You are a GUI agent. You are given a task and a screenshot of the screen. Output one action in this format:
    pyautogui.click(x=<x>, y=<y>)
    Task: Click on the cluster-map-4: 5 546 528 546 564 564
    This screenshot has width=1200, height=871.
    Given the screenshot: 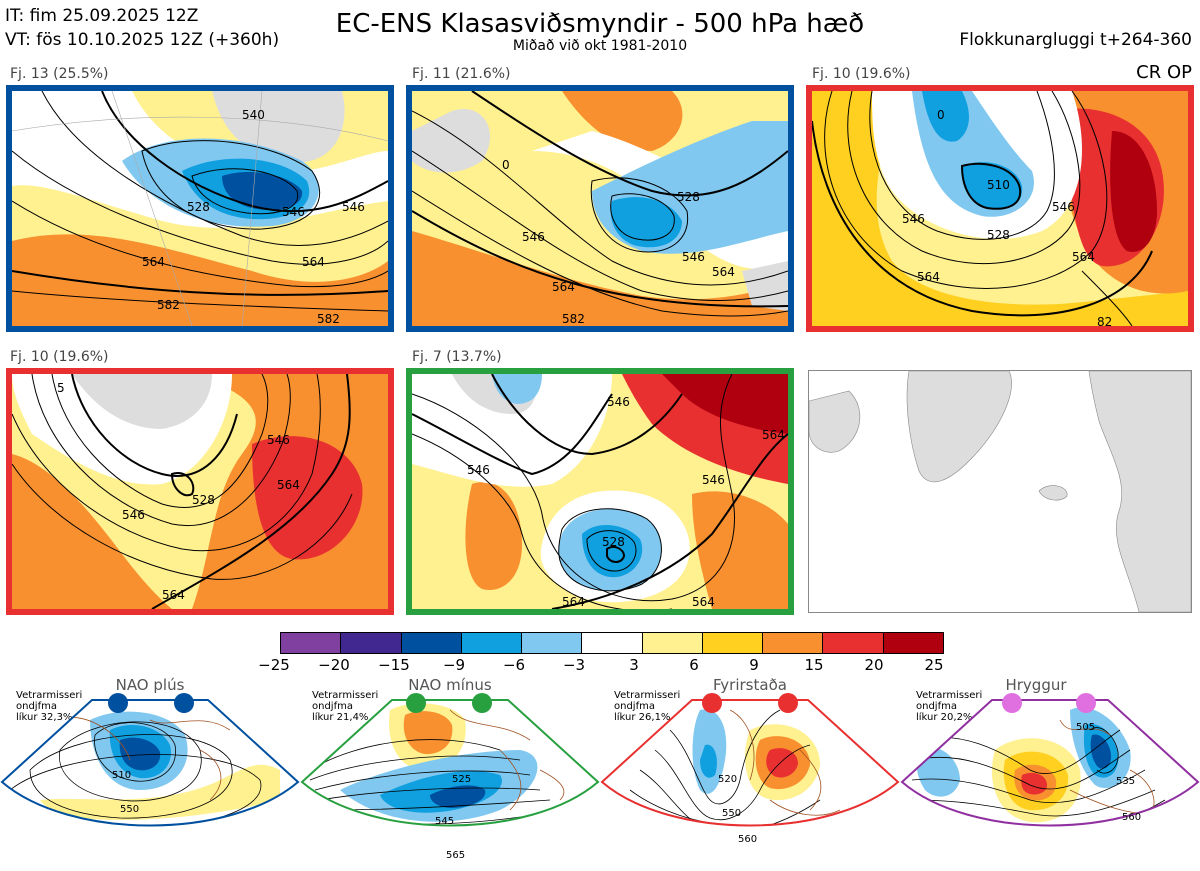 What is the action you would take?
    pyautogui.click(x=200, y=491)
    